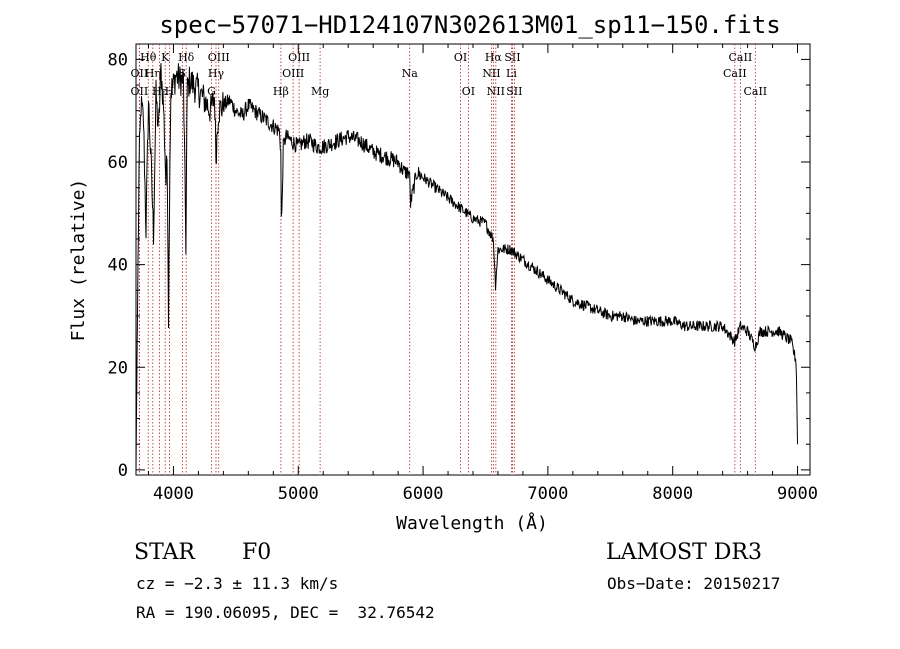 The height and width of the screenshot is (649, 900). What do you see at coordinates (237, 583) in the screenshot?
I see `redshift-value: cz = −2.3 ± 11.3 km/s` at bounding box center [237, 583].